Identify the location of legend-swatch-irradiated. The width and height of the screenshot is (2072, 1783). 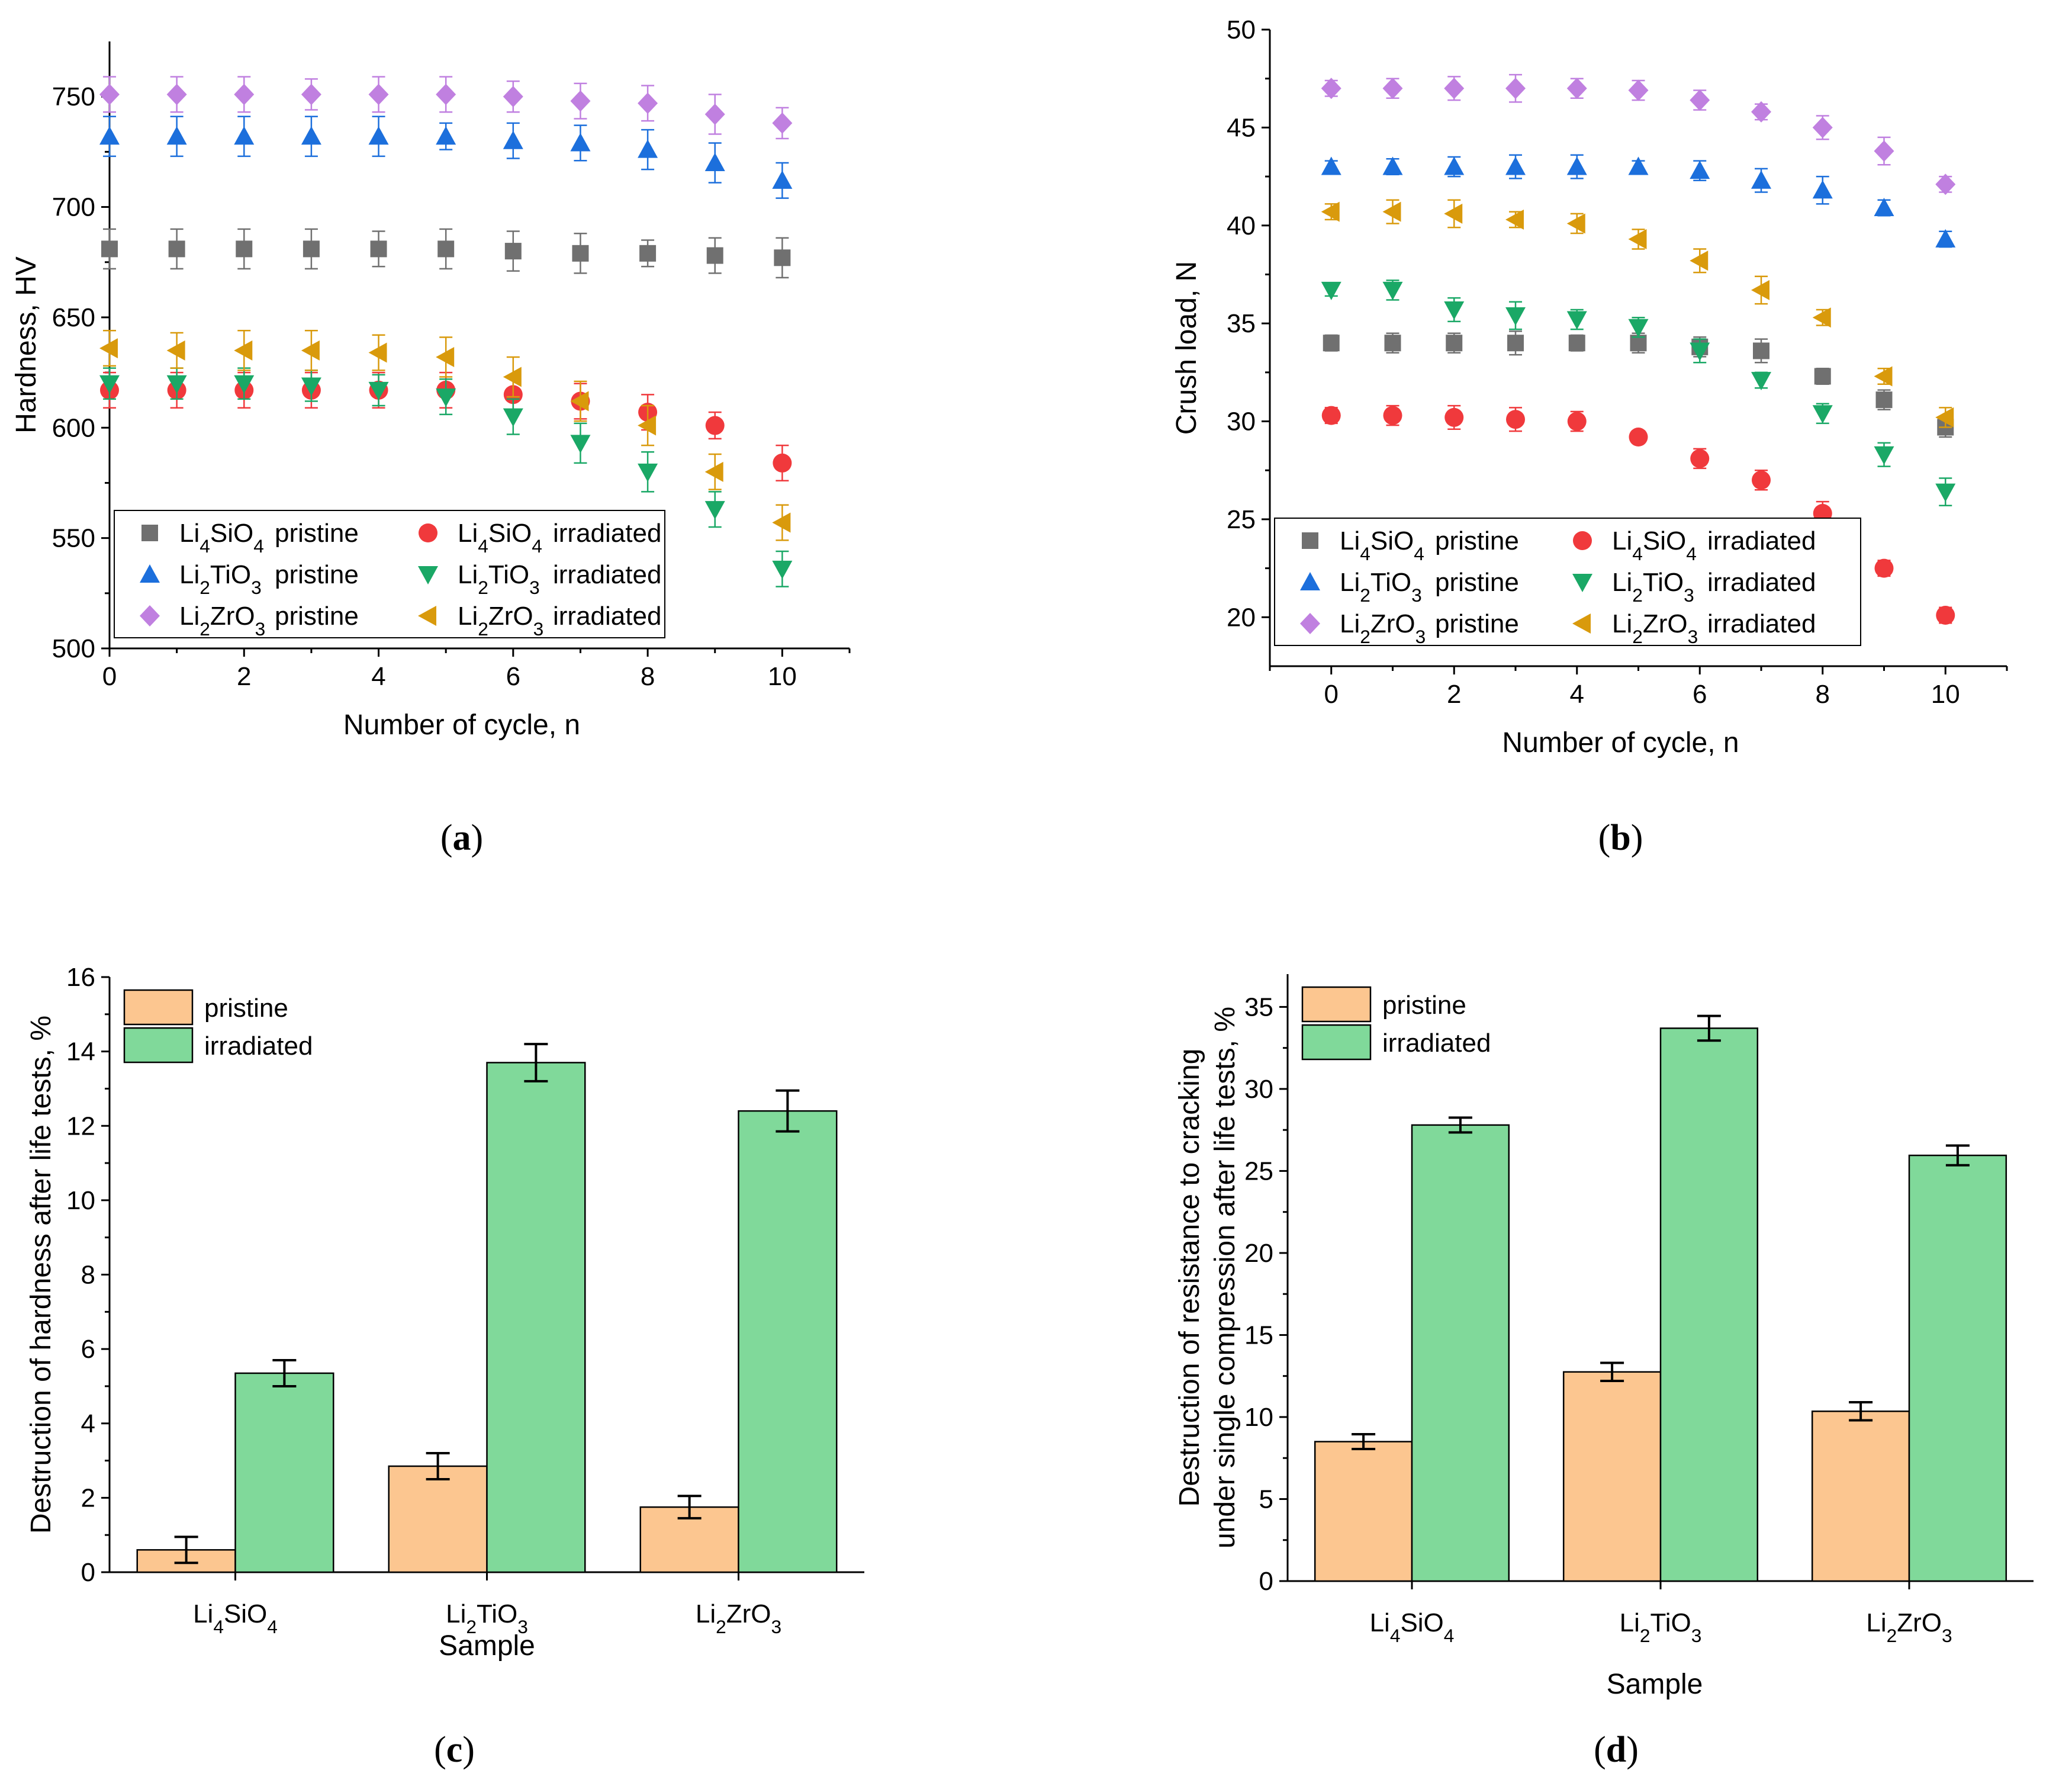
(1336, 1043).